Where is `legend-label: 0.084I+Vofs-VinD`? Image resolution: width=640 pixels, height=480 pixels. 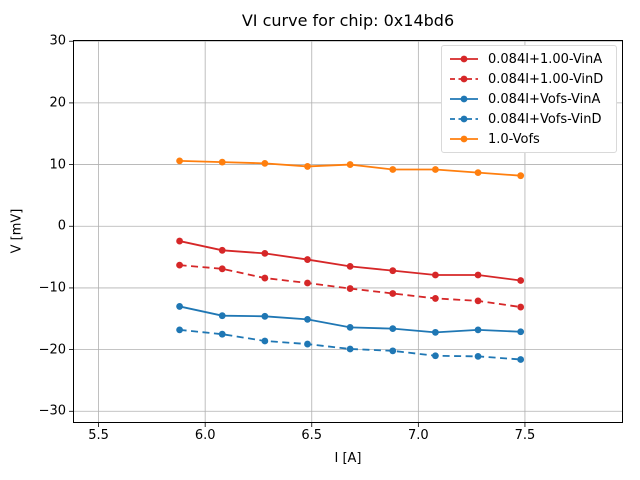
legend-label: 0.084I+Vofs-VinD is located at coordinates (545, 119).